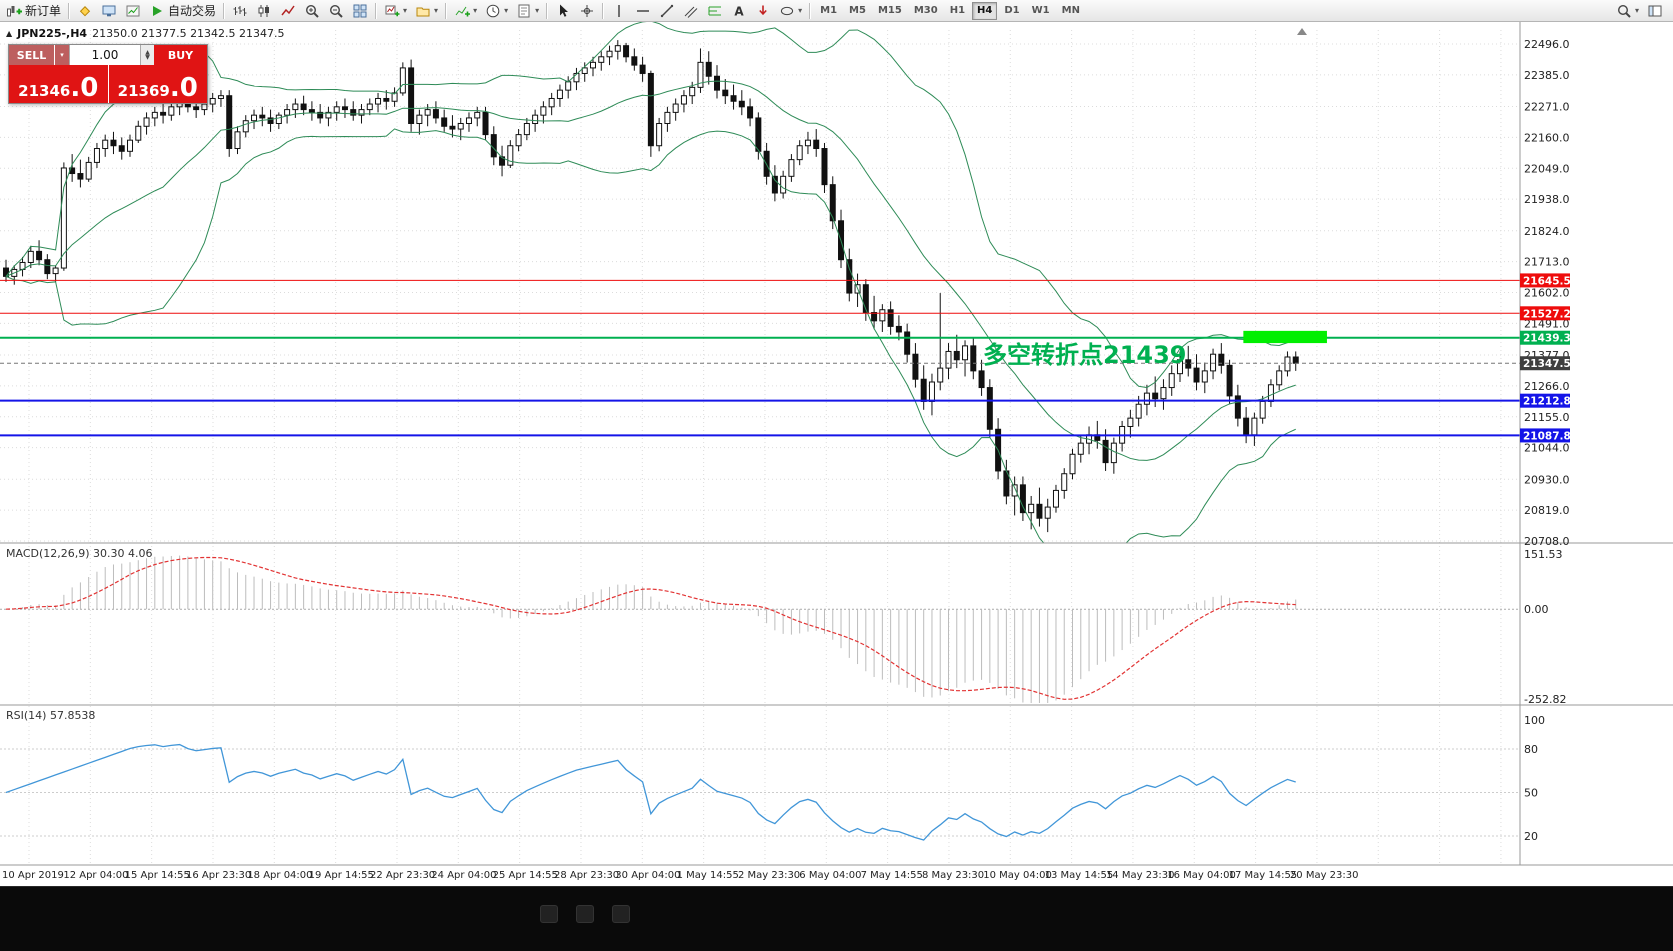 This screenshot has width=1673, height=951. I want to click on price-tick-label: 21938.0, so click(1547, 199).